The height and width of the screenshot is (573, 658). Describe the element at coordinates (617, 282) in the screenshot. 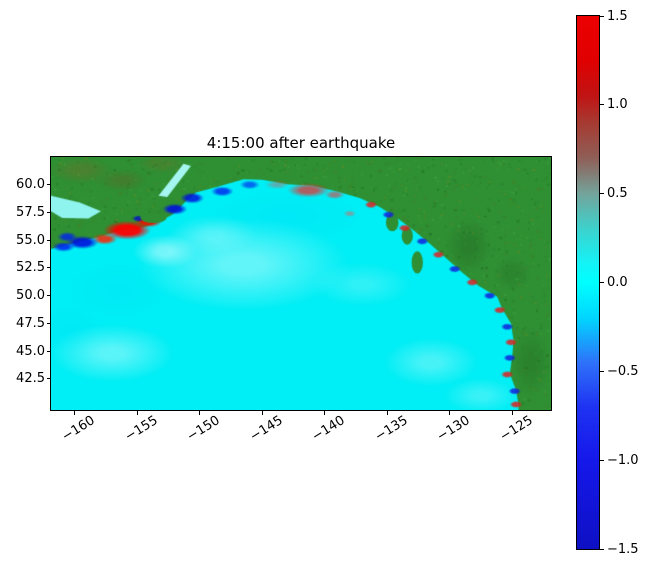

I see `colorbar-tick-label: 0.0` at that location.